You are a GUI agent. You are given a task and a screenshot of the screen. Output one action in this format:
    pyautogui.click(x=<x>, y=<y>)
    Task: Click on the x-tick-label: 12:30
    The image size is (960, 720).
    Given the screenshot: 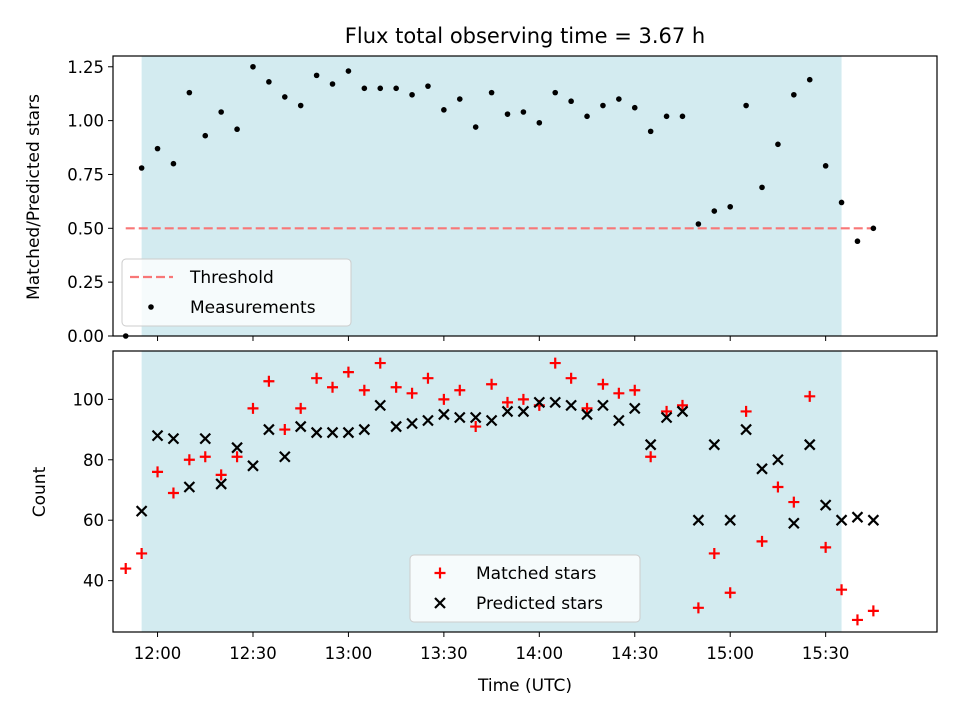 What is the action you would take?
    pyautogui.click(x=253, y=653)
    